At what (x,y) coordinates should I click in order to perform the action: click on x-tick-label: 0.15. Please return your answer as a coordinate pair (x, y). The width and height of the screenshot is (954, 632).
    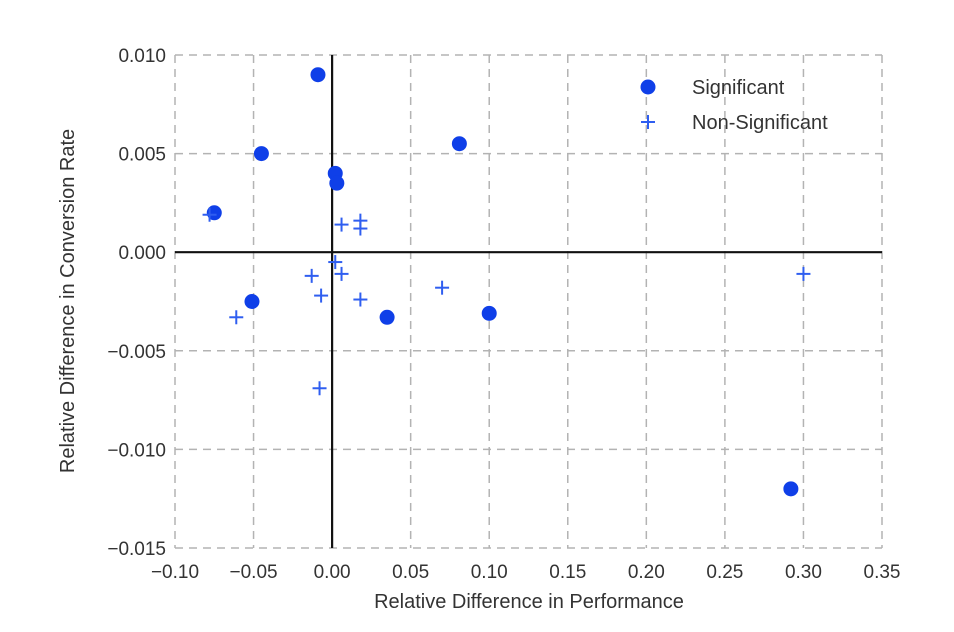
    Looking at the image, I should click on (567, 572).